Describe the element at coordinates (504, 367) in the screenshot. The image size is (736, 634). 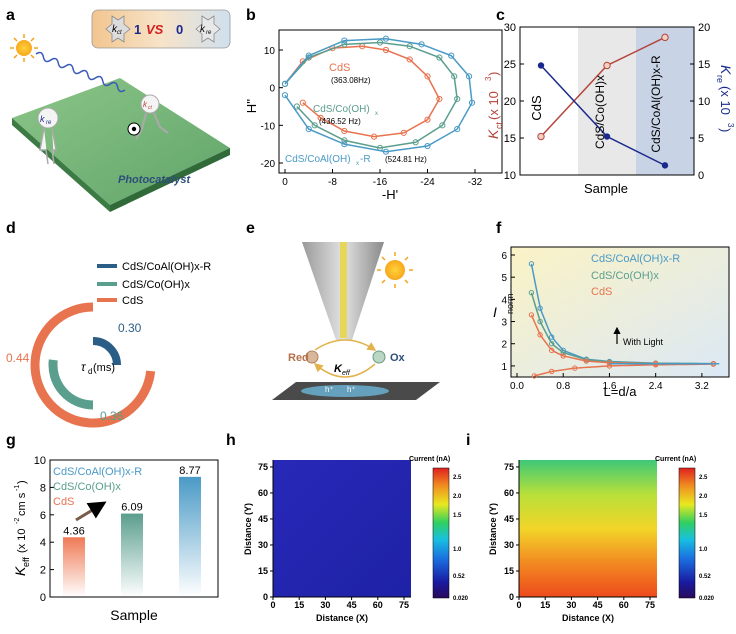
I see `y-tick-label: 1` at that location.